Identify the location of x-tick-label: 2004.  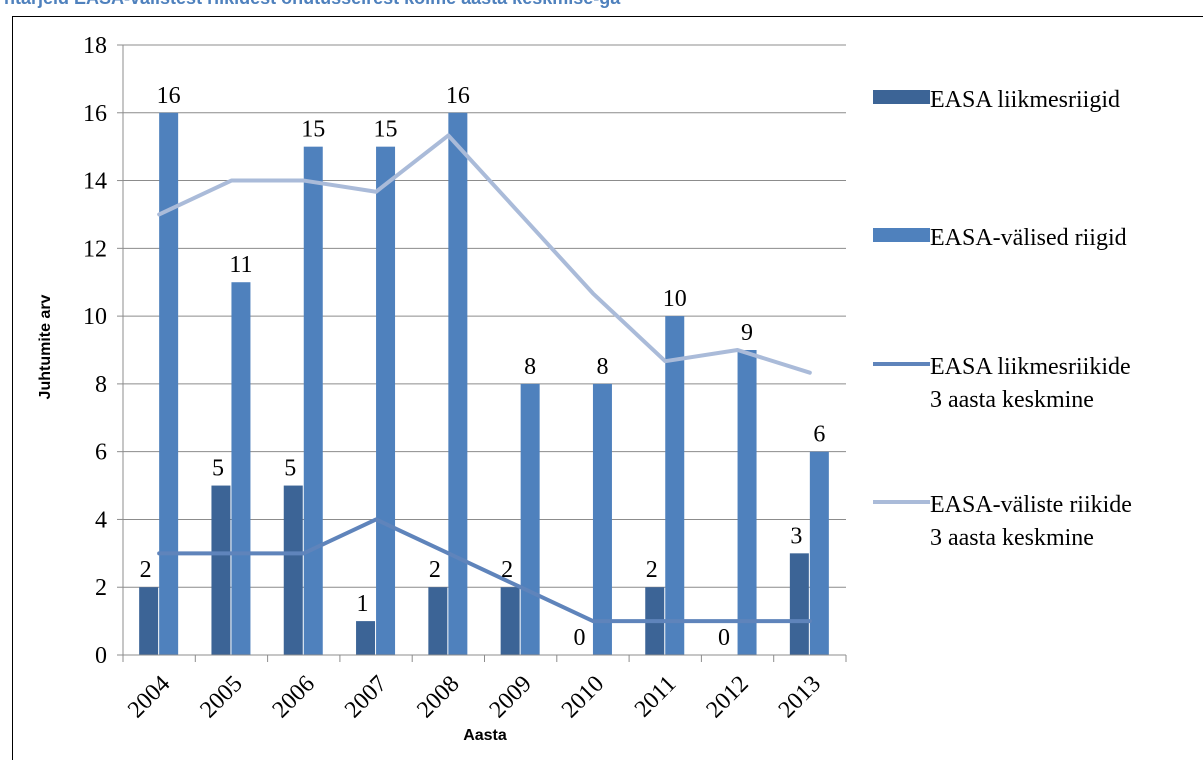
(149, 697).